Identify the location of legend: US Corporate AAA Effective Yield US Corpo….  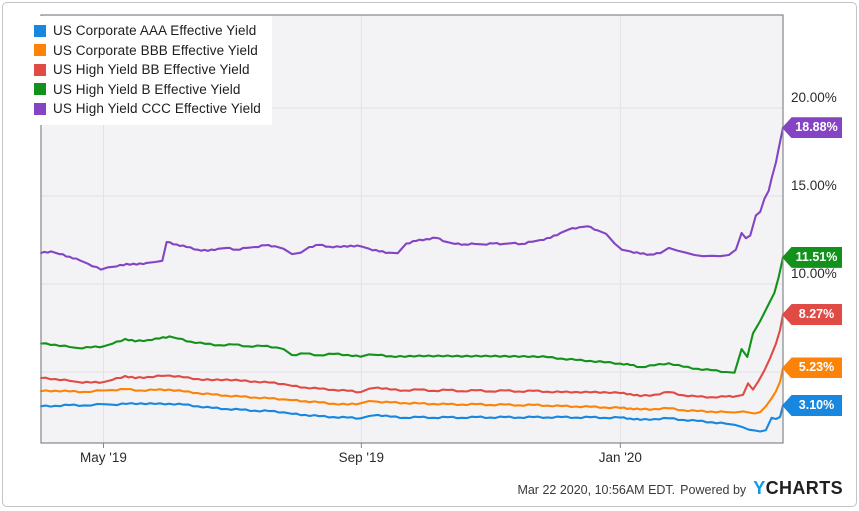
(151, 70).